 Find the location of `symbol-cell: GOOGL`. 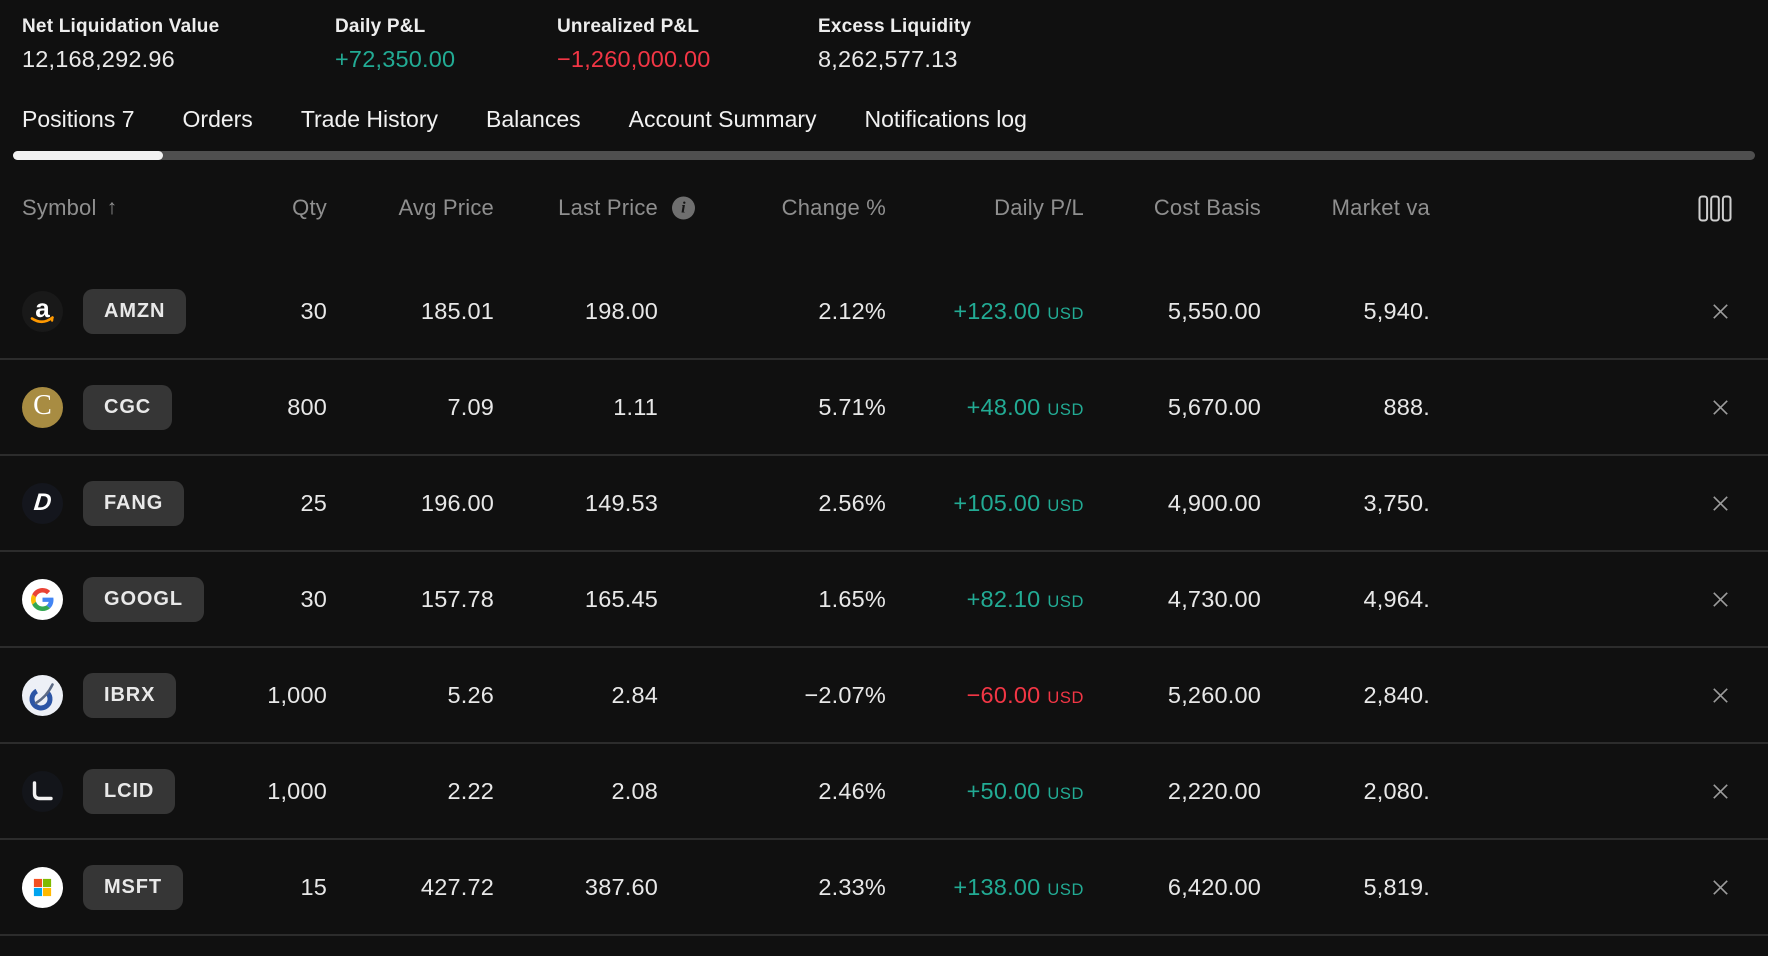

symbol-cell: GOOGL is located at coordinates (113, 599).